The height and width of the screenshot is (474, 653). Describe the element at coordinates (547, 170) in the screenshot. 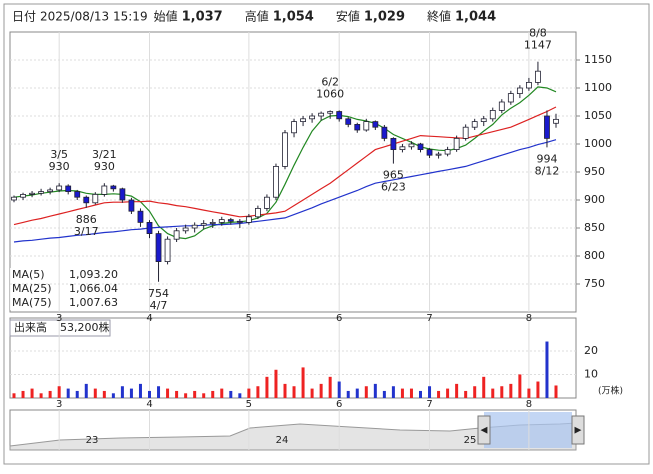

I see `annotation: 8/12` at that location.